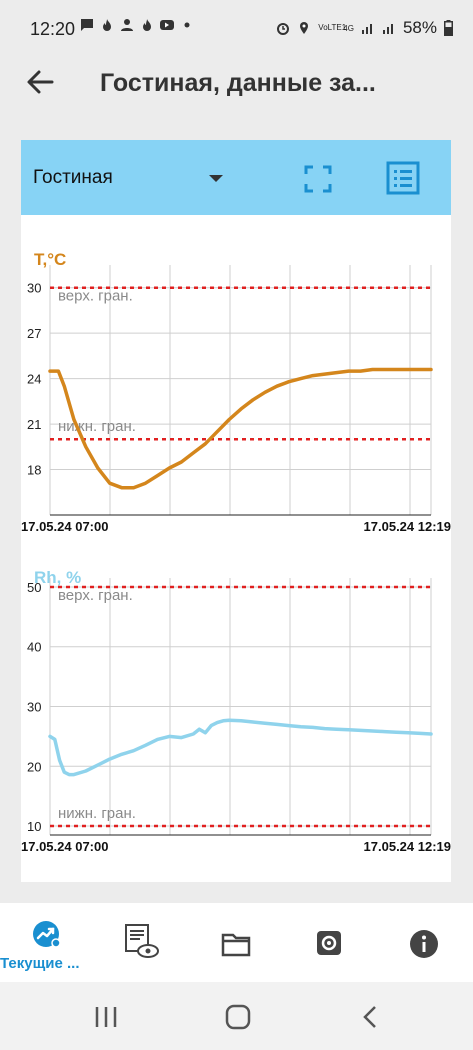 This screenshot has height=1050, width=473. I want to click on humidity-y-tick-label: 40, so click(34, 647).